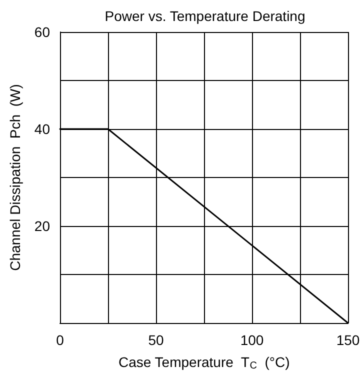  What do you see at coordinates (252, 340) in the screenshot?
I see `x-tick-label: 100` at bounding box center [252, 340].